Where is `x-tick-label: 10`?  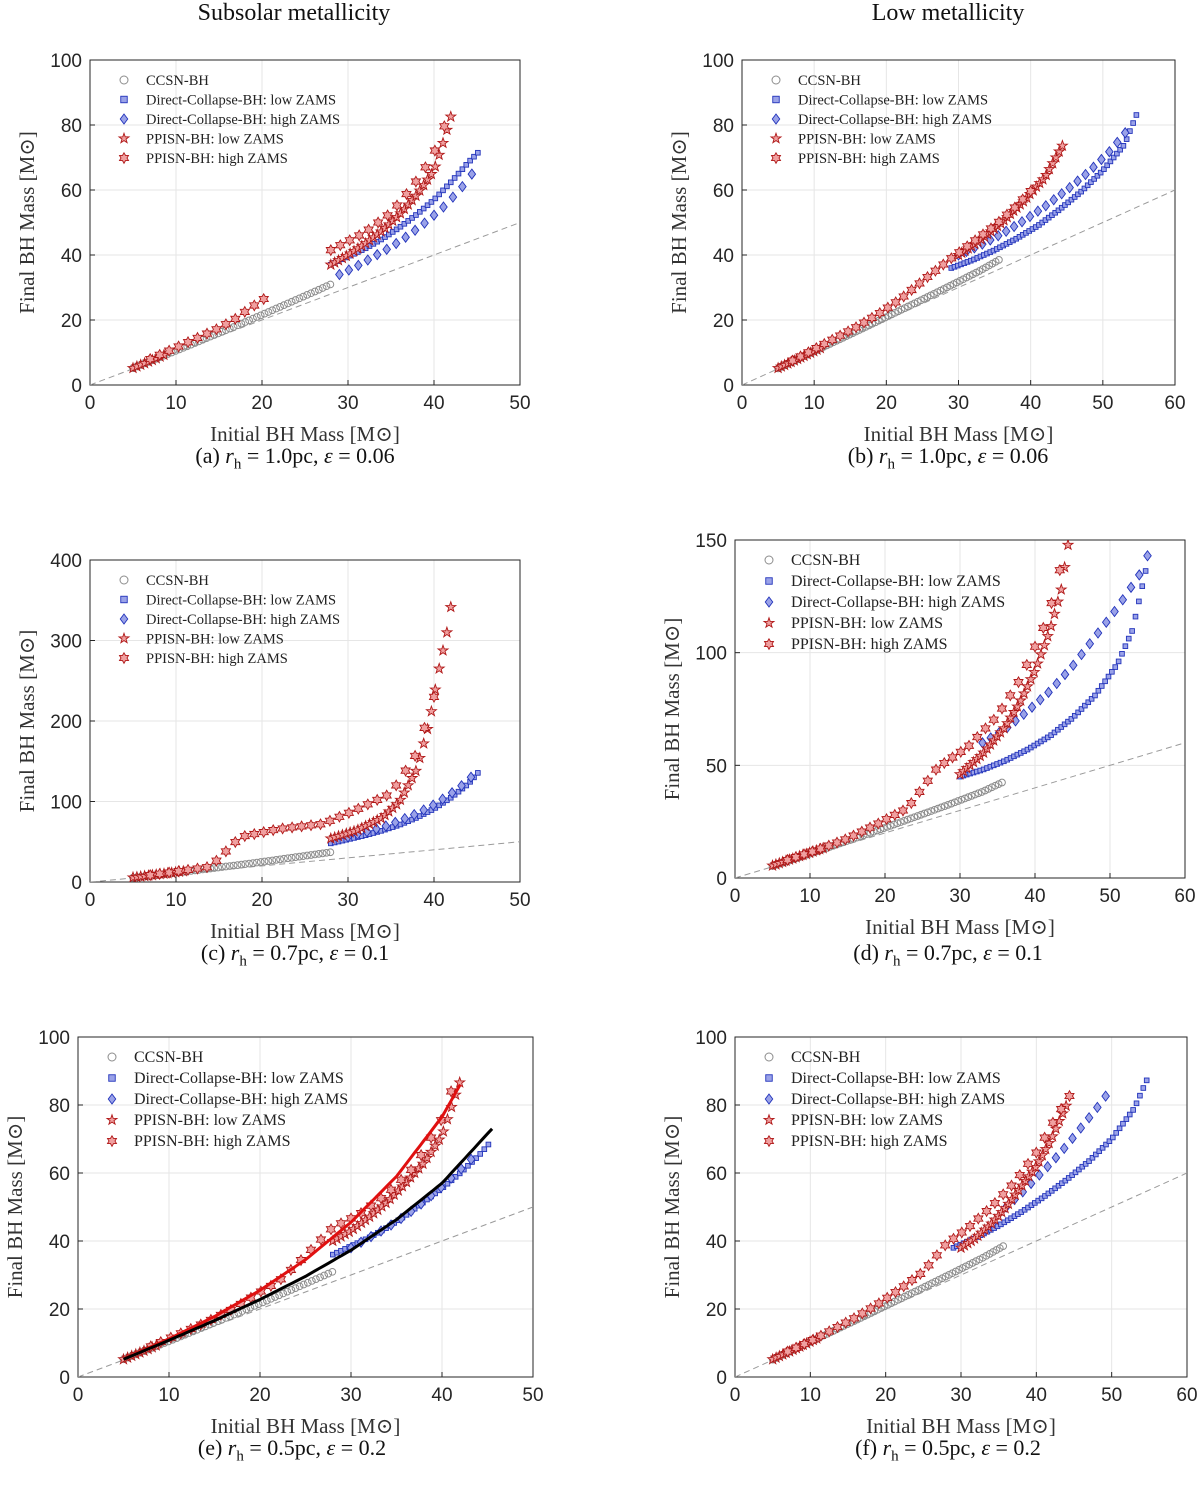 x-tick-label: 10 is located at coordinates (168, 1395).